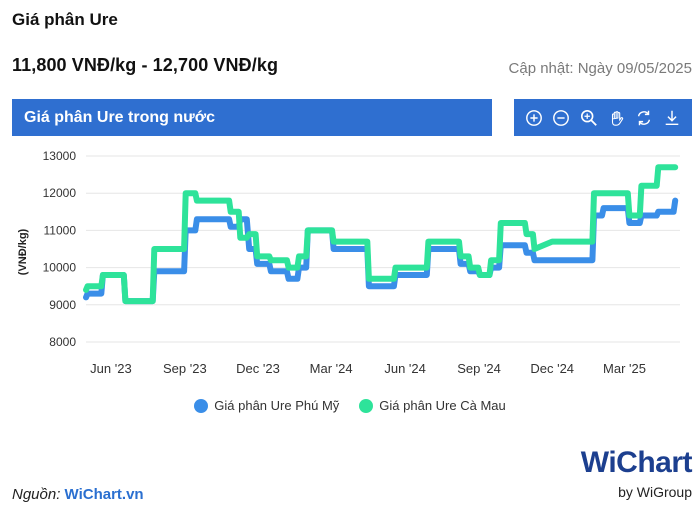 The height and width of the screenshot is (512, 700). Describe the element at coordinates (617, 118) in the screenshot. I see `pan-hand-icon` at that location.